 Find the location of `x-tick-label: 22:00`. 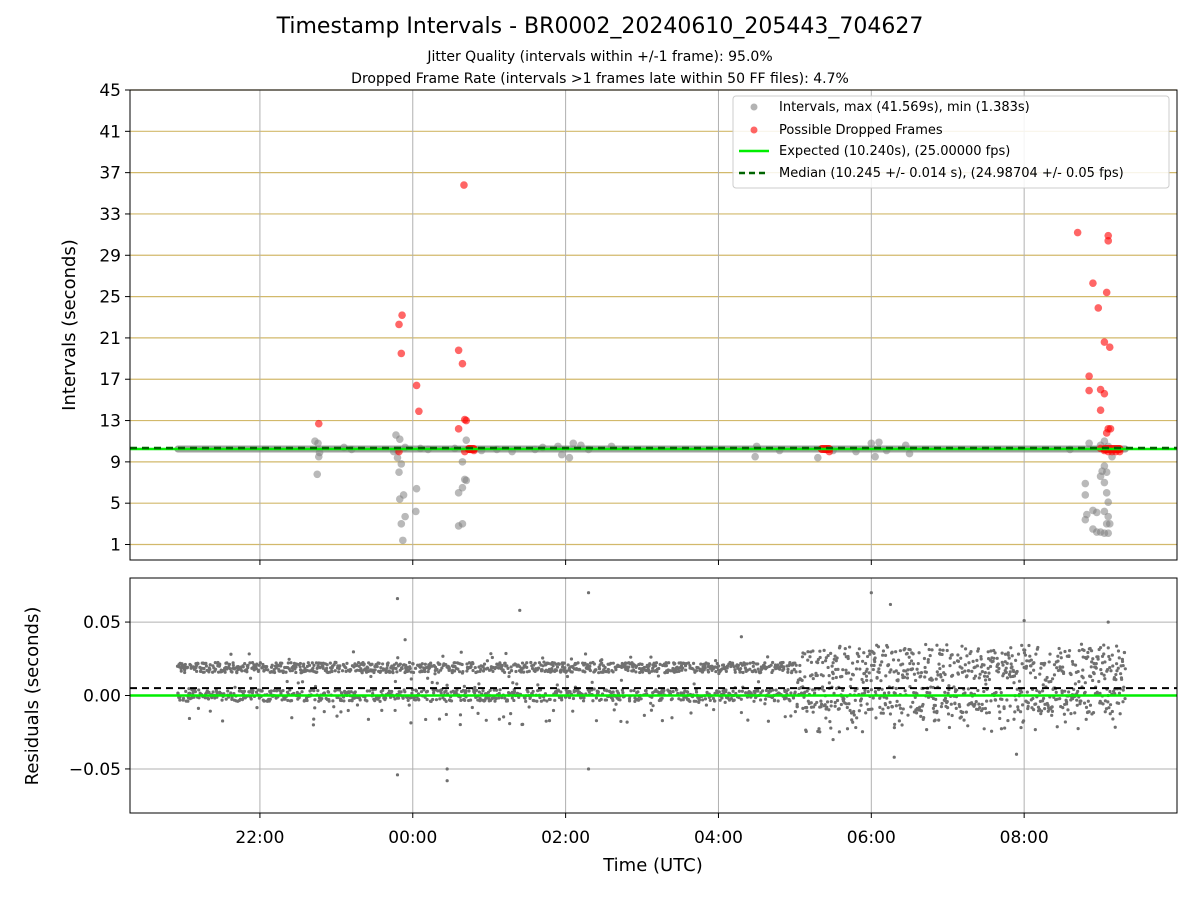

x-tick-label: 22:00 is located at coordinates (259, 838).